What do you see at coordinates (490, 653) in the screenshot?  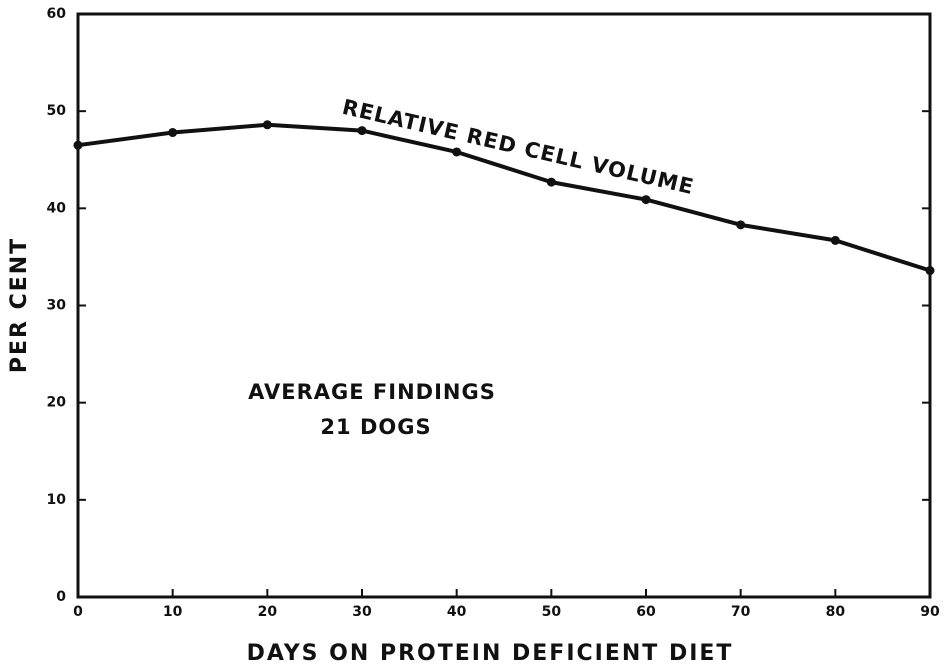 I see `x-axis-label: DAYS ON PROTEIN DEFICIENT DIET` at bounding box center [490, 653].